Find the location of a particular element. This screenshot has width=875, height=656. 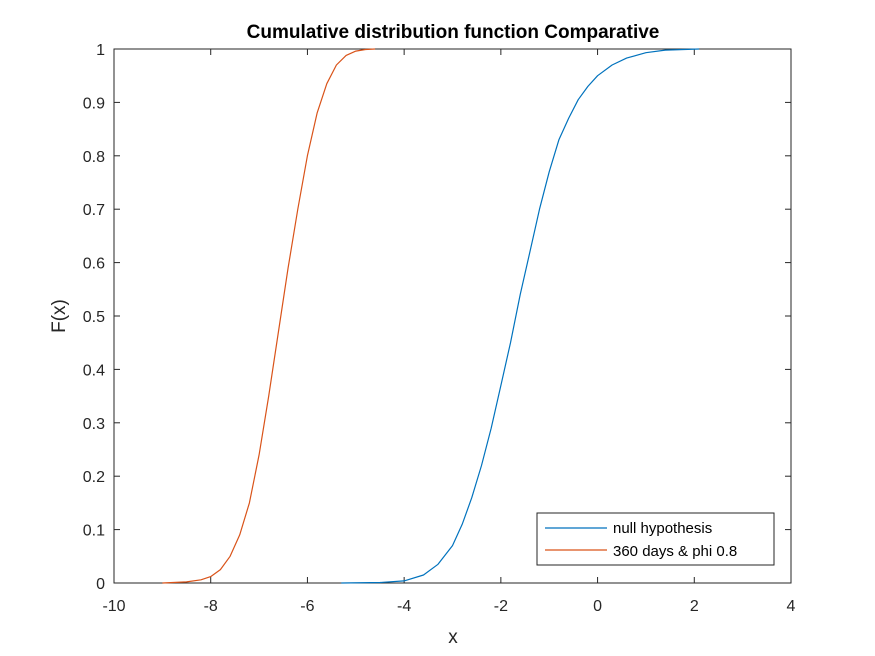

x-tick-label: 4 is located at coordinates (791, 606).